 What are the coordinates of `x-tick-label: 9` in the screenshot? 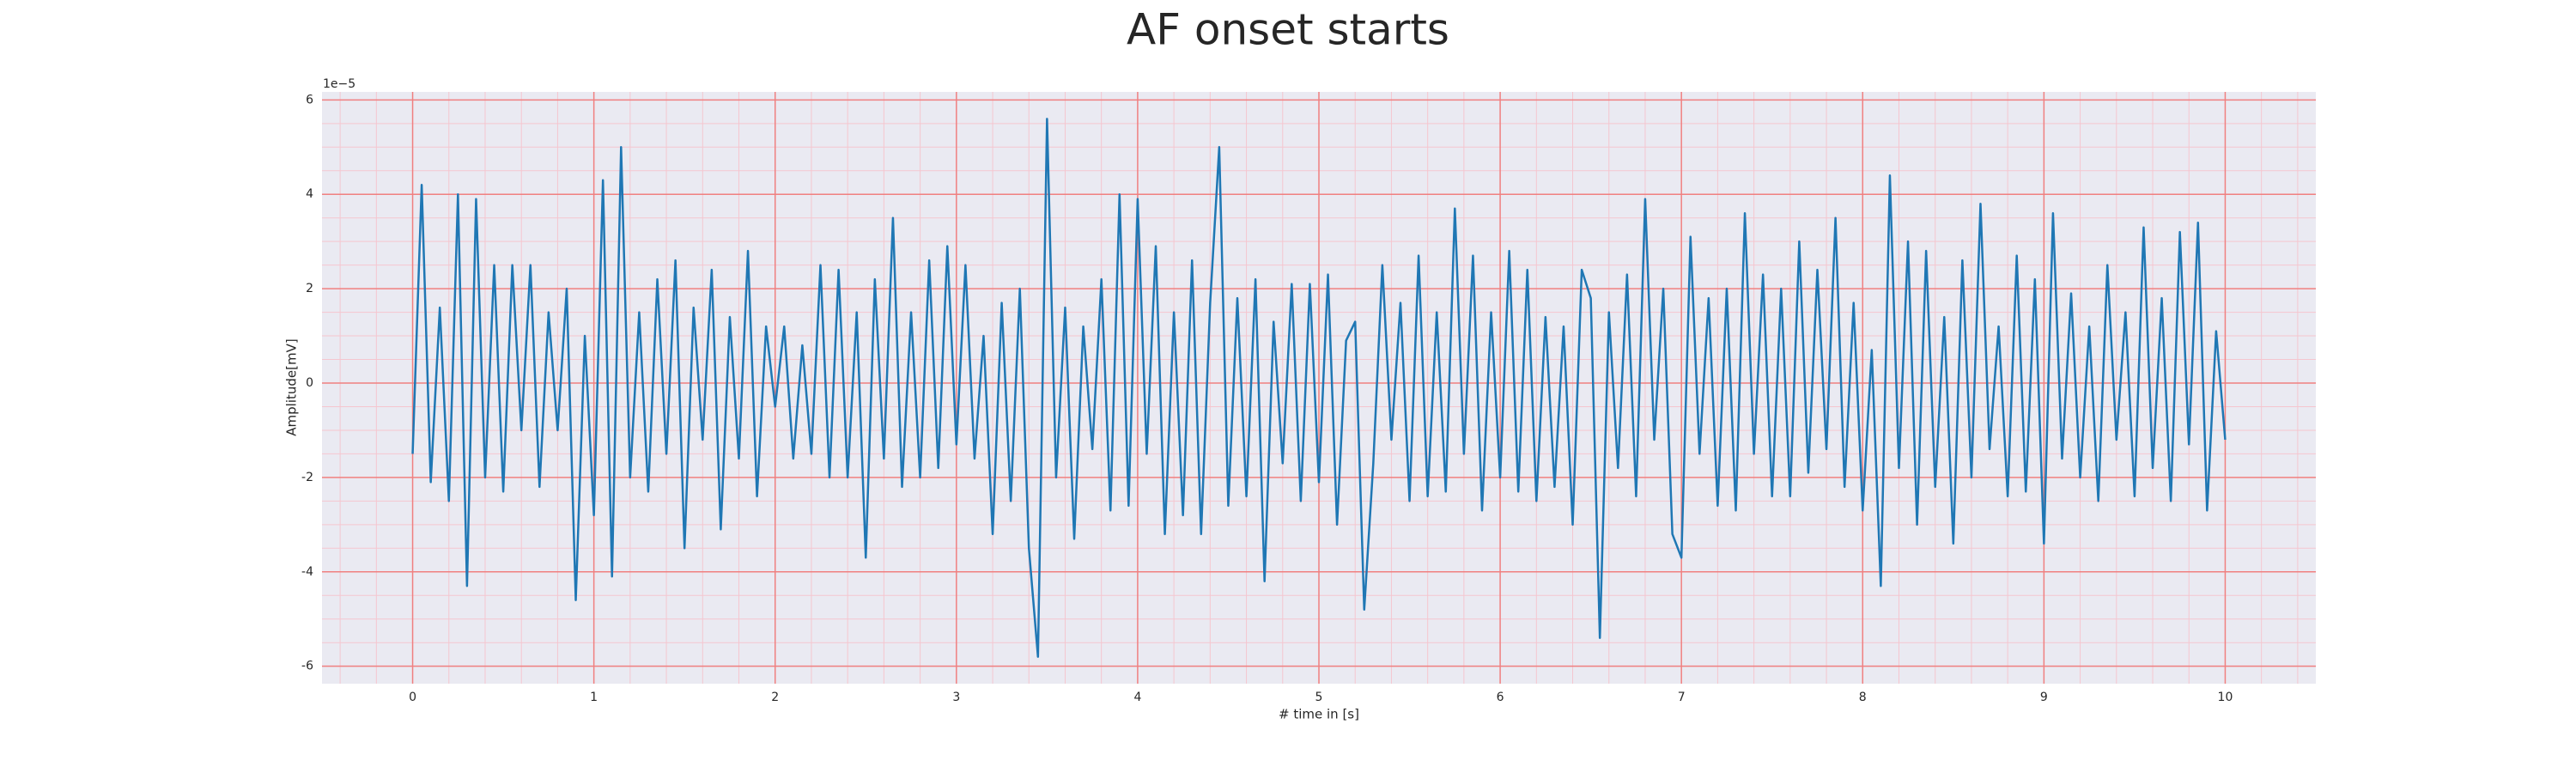 It's located at (2044, 697).